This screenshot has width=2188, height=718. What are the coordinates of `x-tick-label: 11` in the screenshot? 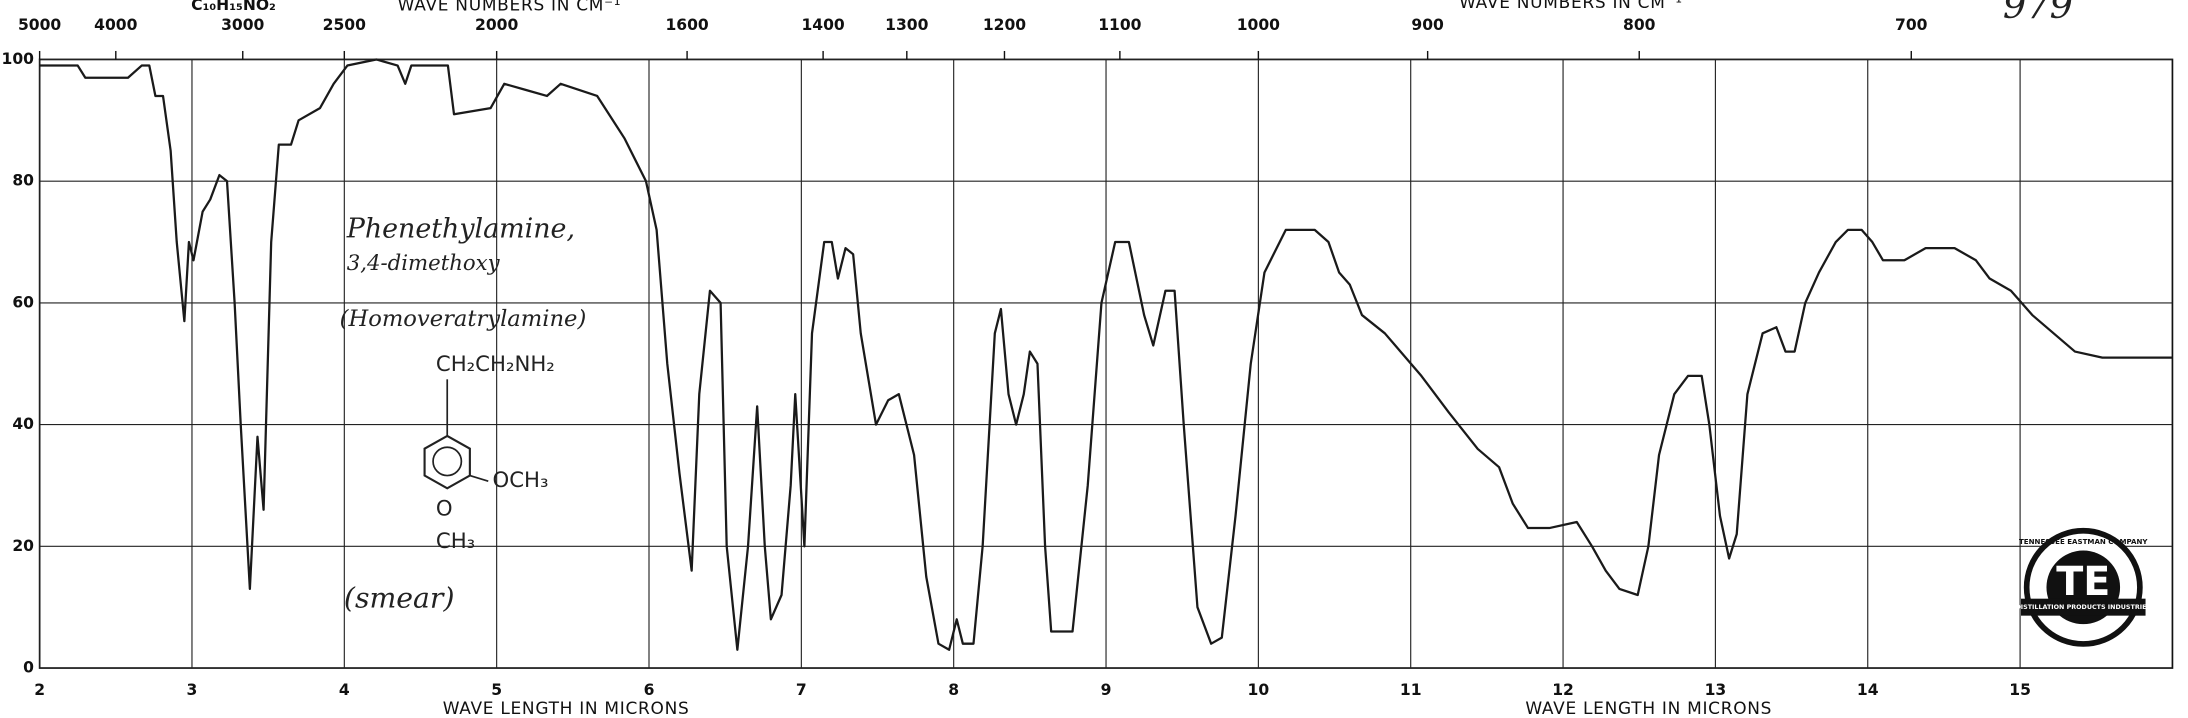 It's located at (1411, 690).